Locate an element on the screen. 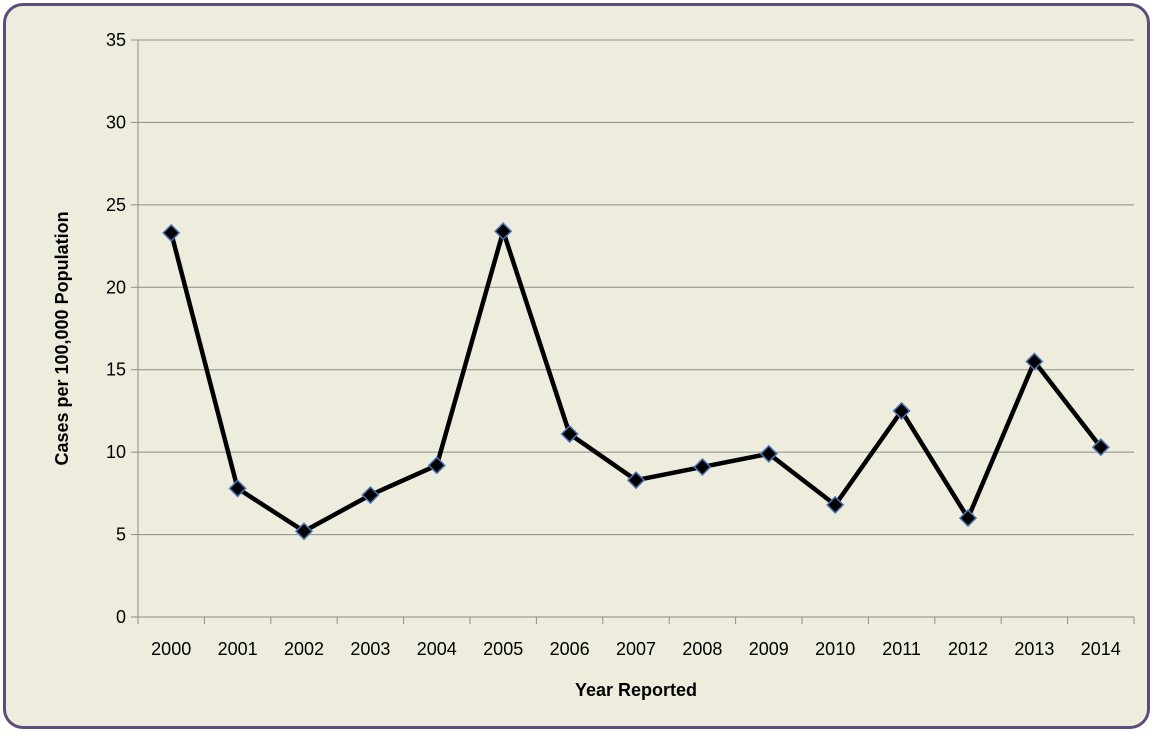 Image resolution: width=1159 pixels, height=738 pixels. y-tick-label: 0 is located at coordinates (121, 617).